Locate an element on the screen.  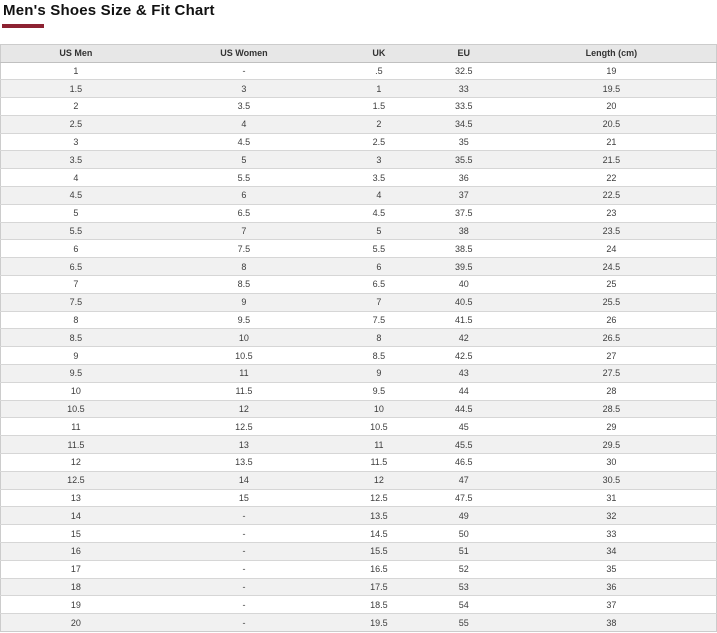
table-cell: 42 is located at coordinates (463, 337).